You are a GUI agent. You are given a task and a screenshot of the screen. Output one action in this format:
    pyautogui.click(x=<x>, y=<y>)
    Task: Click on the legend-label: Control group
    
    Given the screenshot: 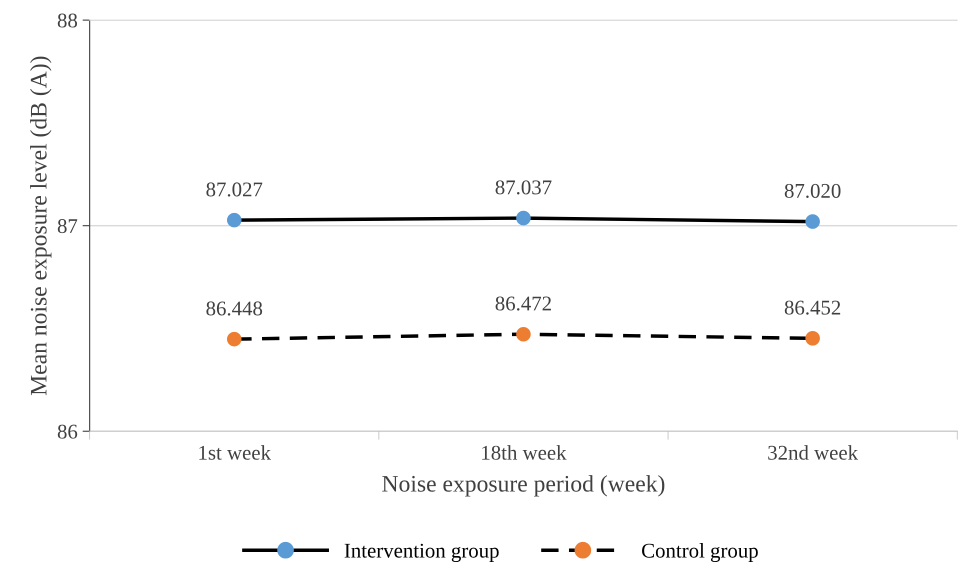 What is the action you would take?
    pyautogui.click(x=700, y=552)
    